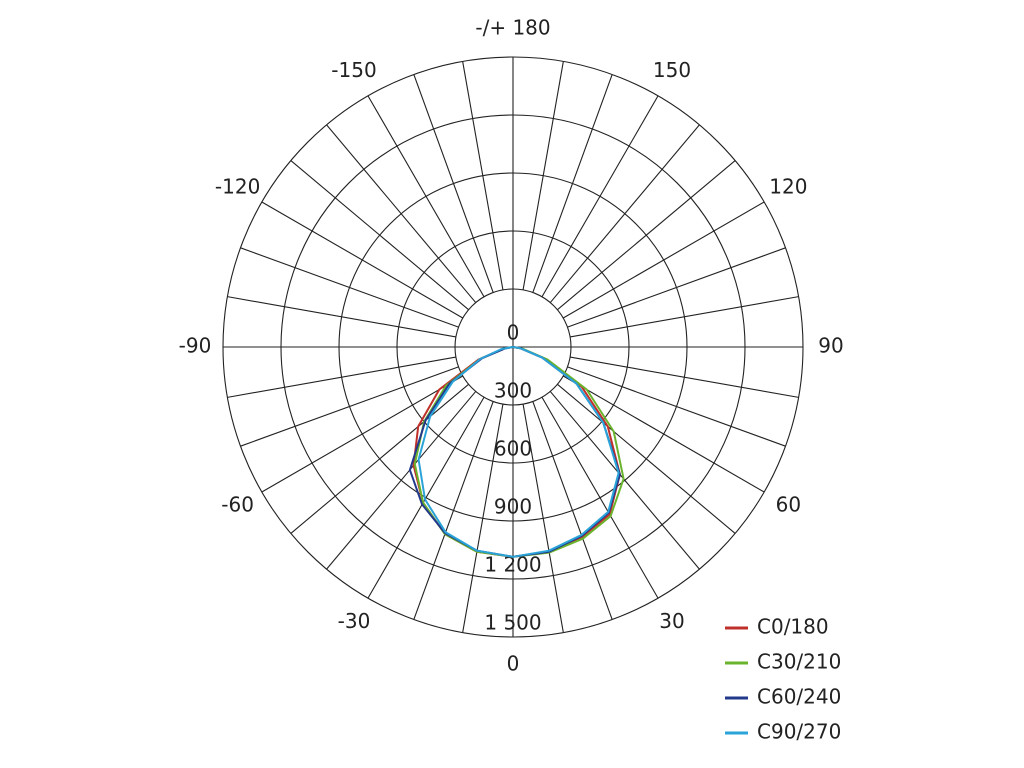 The image size is (1024, 768). What do you see at coordinates (788, 505) in the screenshot?
I see `angle-tick-label: 60` at bounding box center [788, 505].